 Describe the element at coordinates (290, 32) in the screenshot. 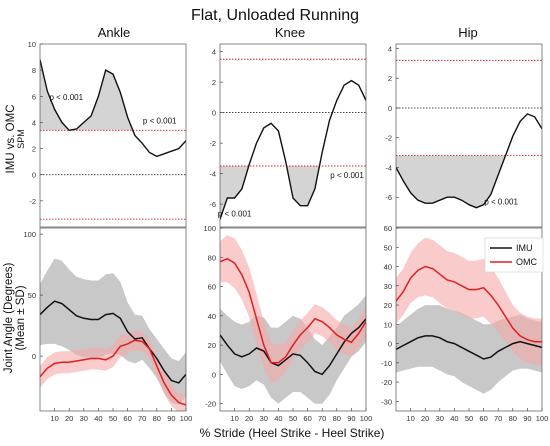

I see `column-title-knee: Knee` at that location.